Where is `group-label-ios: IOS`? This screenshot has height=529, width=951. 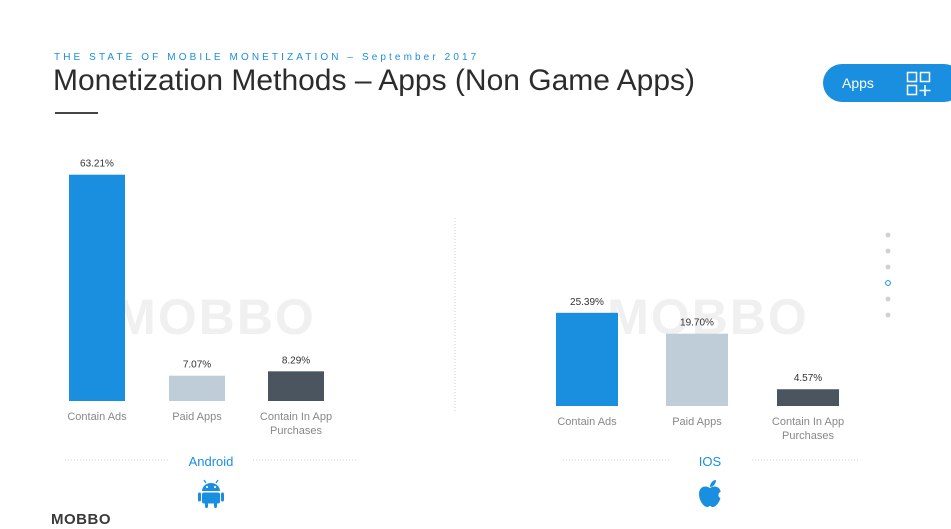
group-label-ios: IOS is located at coordinates (710, 461).